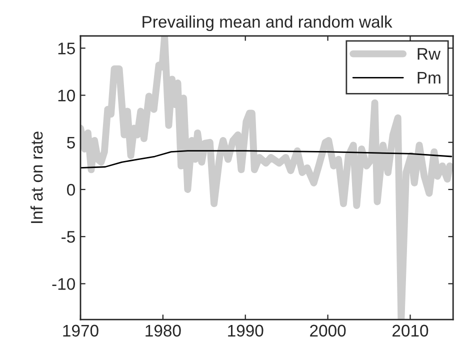 Image resolution: width=460 pixels, height=359 pixels. What do you see at coordinates (410, 330) in the screenshot?
I see `x-tick-label: 2010` at bounding box center [410, 330].